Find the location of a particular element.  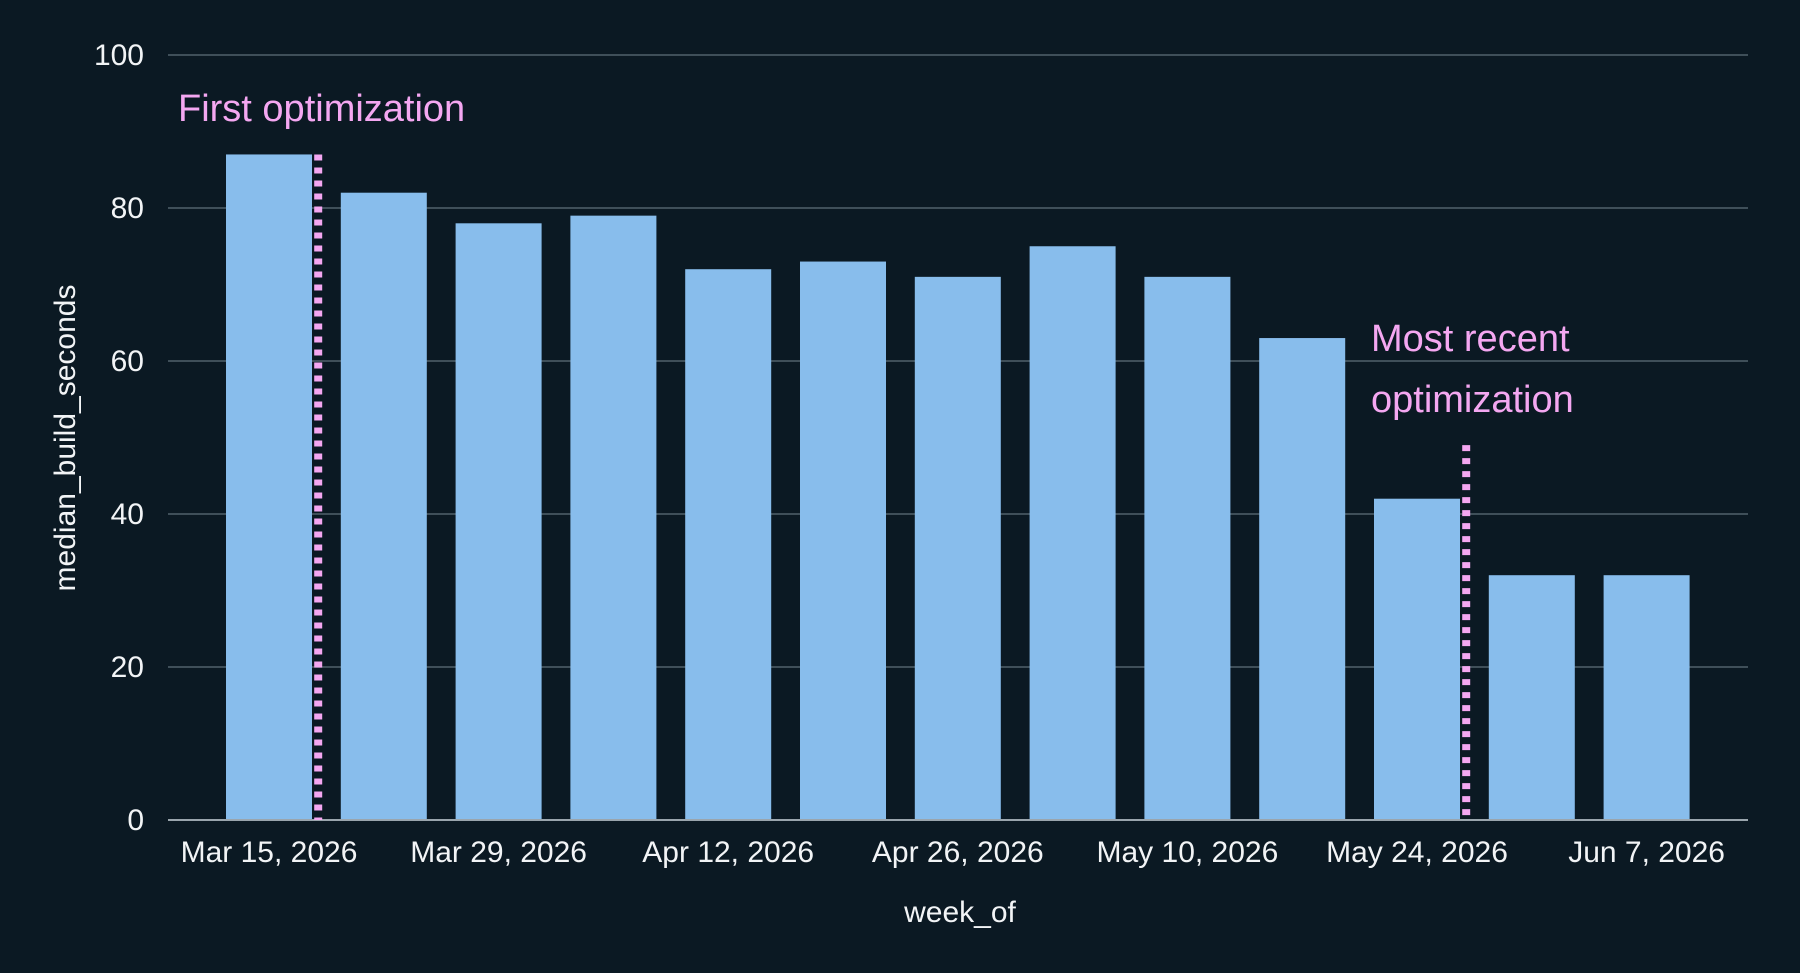

x-axis-label: week_of is located at coordinates (959, 912).